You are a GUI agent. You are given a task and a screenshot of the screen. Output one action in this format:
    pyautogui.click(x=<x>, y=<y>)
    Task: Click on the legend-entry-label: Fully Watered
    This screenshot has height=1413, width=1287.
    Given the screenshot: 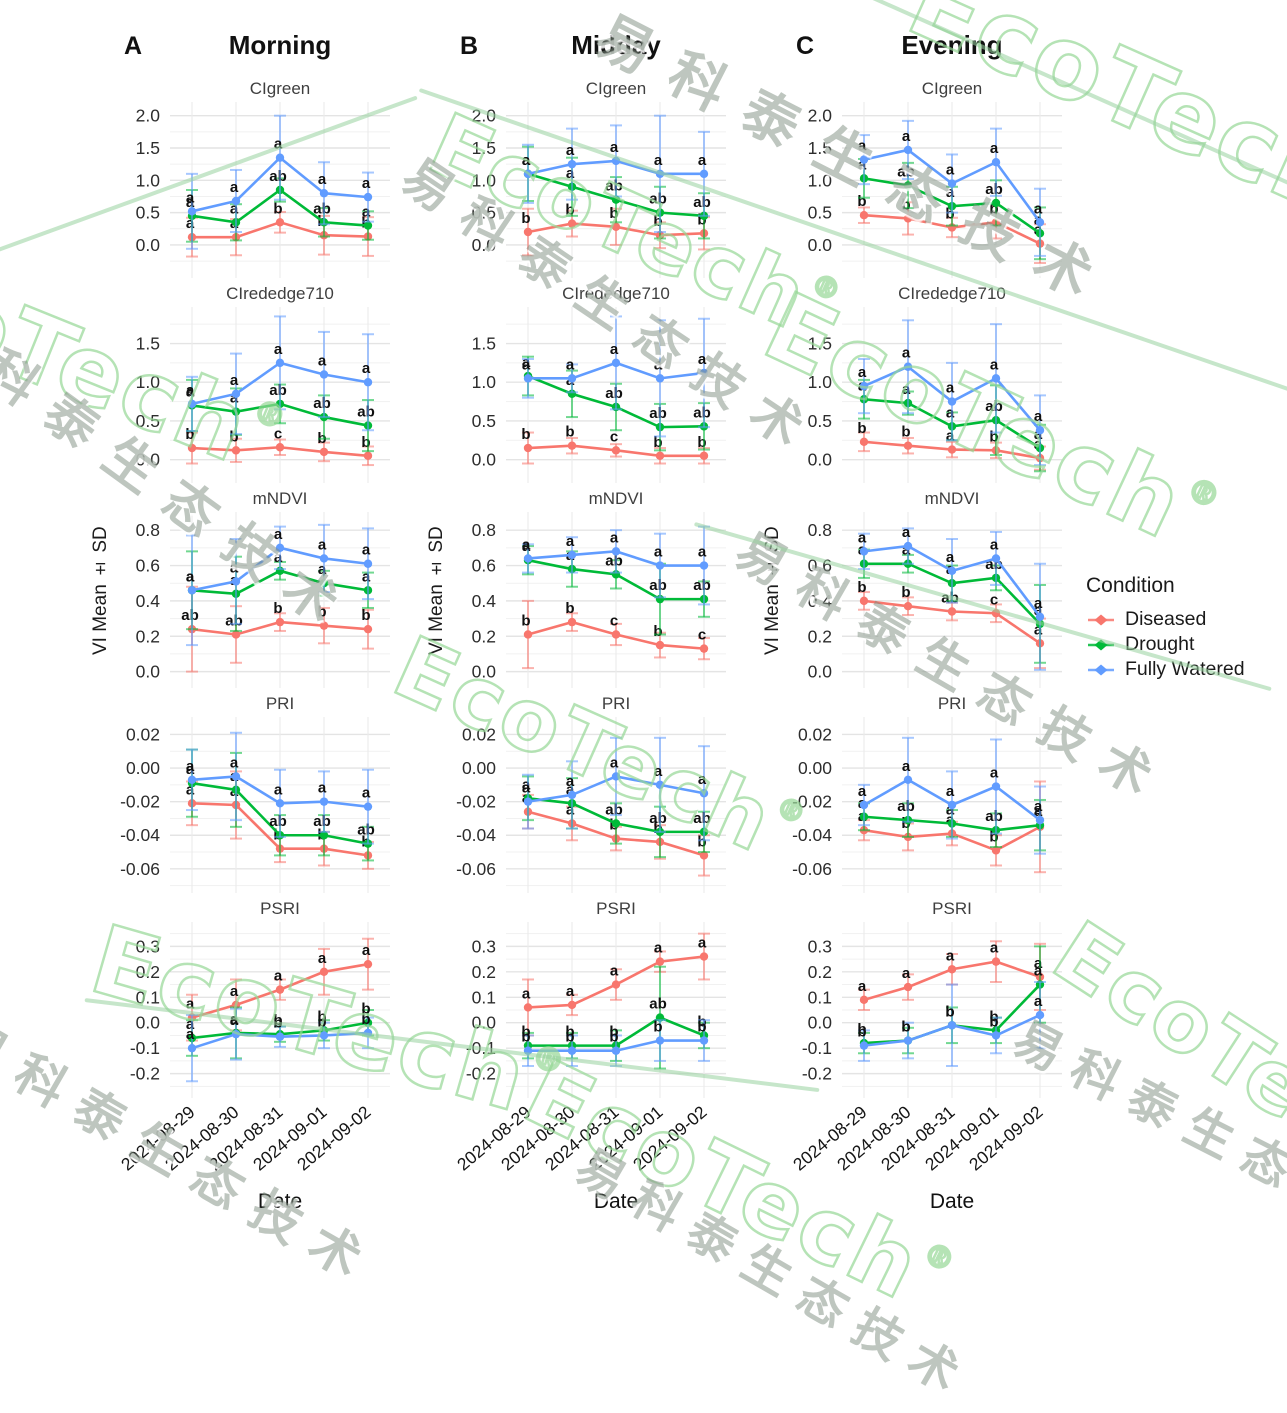 What is the action you would take?
    pyautogui.click(x=1185, y=669)
    